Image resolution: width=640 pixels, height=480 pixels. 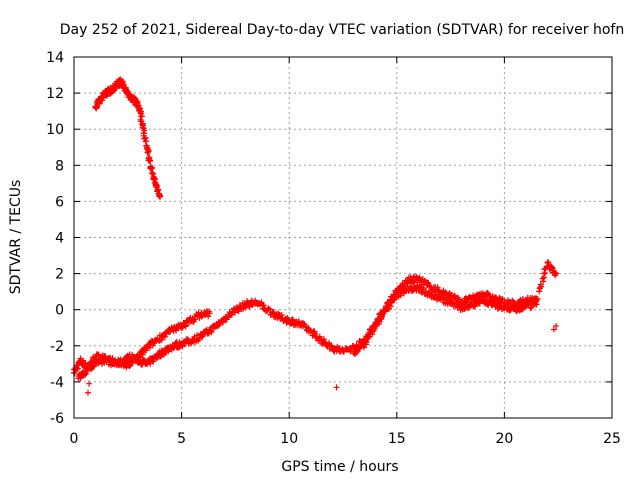 What do you see at coordinates (397, 439) in the screenshot?
I see `x-tick-label: 15` at bounding box center [397, 439].